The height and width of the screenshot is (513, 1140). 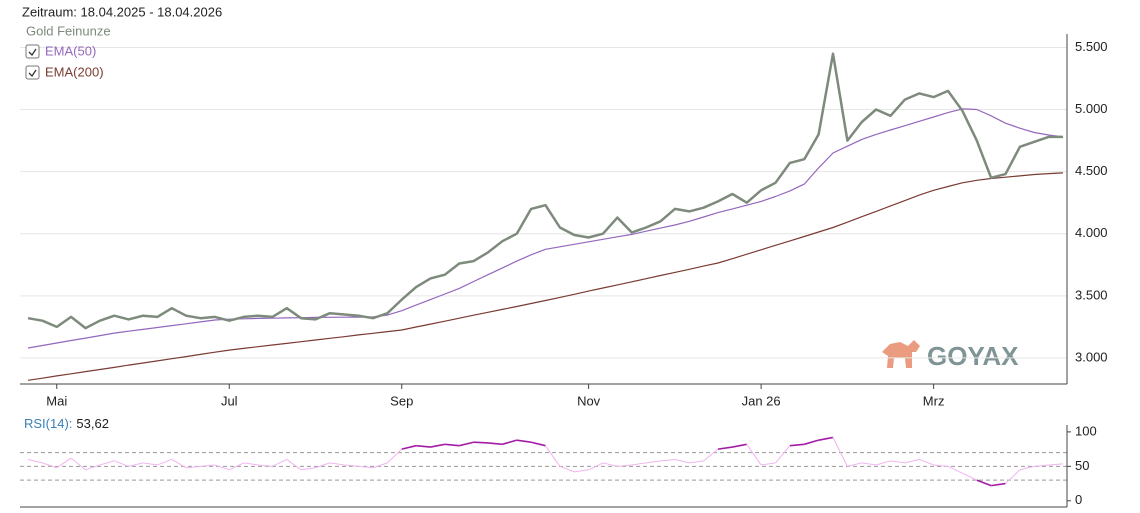 I want to click on y-tick-label: 100, so click(x=1086, y=430).